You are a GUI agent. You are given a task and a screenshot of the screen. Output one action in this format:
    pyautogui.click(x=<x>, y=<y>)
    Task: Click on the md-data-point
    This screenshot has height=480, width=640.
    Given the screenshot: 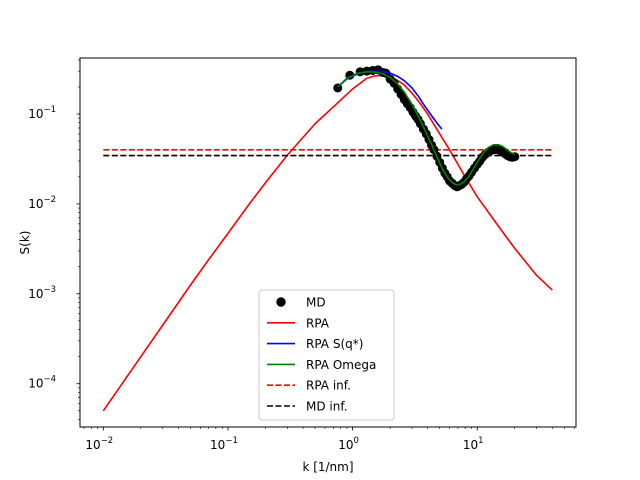 What is the action you would take?
    pyautogui.click(x=515, y=157)
    